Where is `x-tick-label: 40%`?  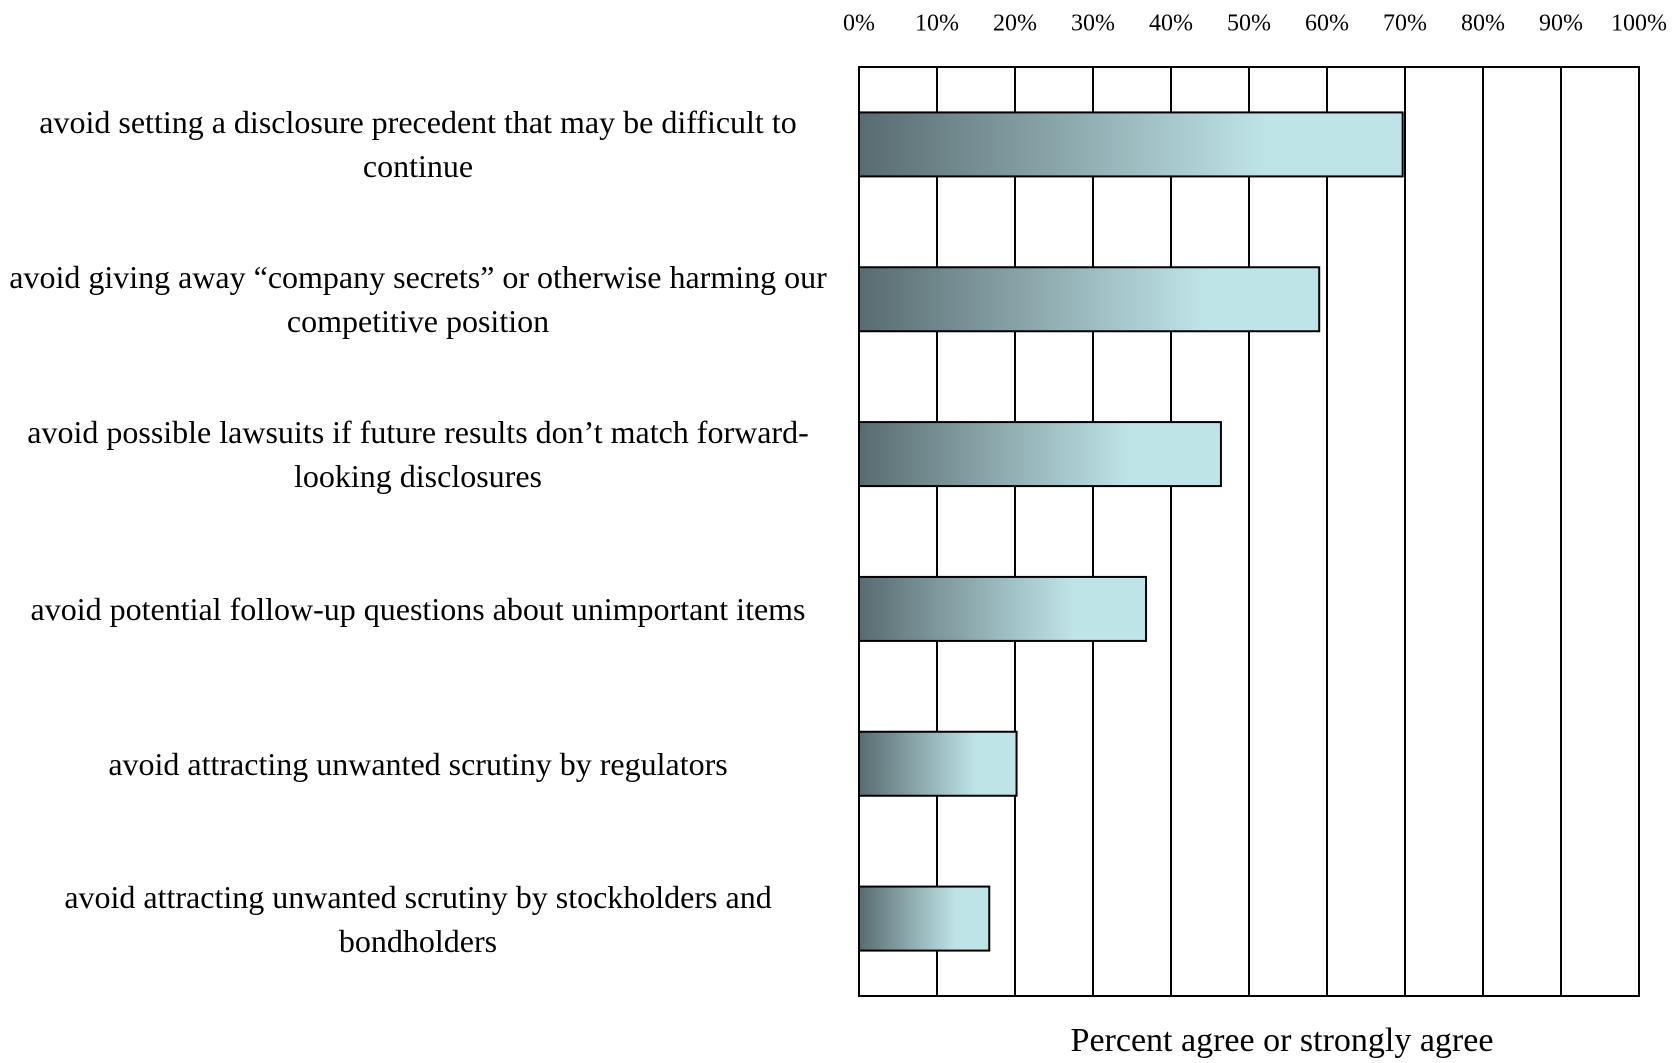
x-tick-label: 40% is located at coordinates (1171, 24).